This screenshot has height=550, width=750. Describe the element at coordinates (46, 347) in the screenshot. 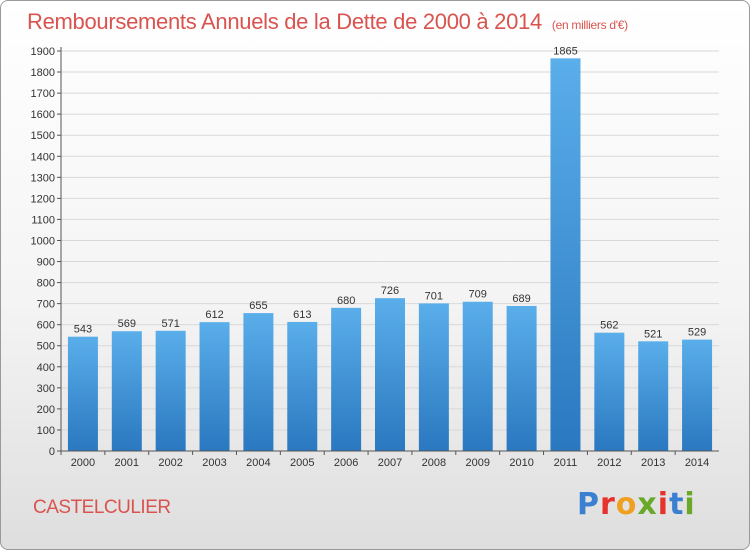

I see `y-tick-label: 500` at that location.